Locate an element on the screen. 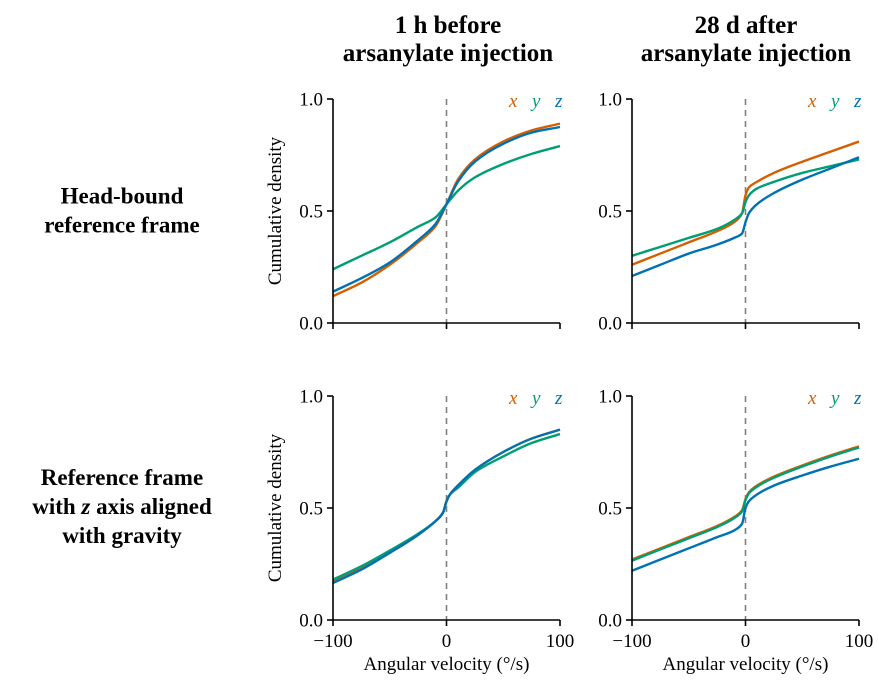  row-title-text: with is located at coordinates (56, 506).